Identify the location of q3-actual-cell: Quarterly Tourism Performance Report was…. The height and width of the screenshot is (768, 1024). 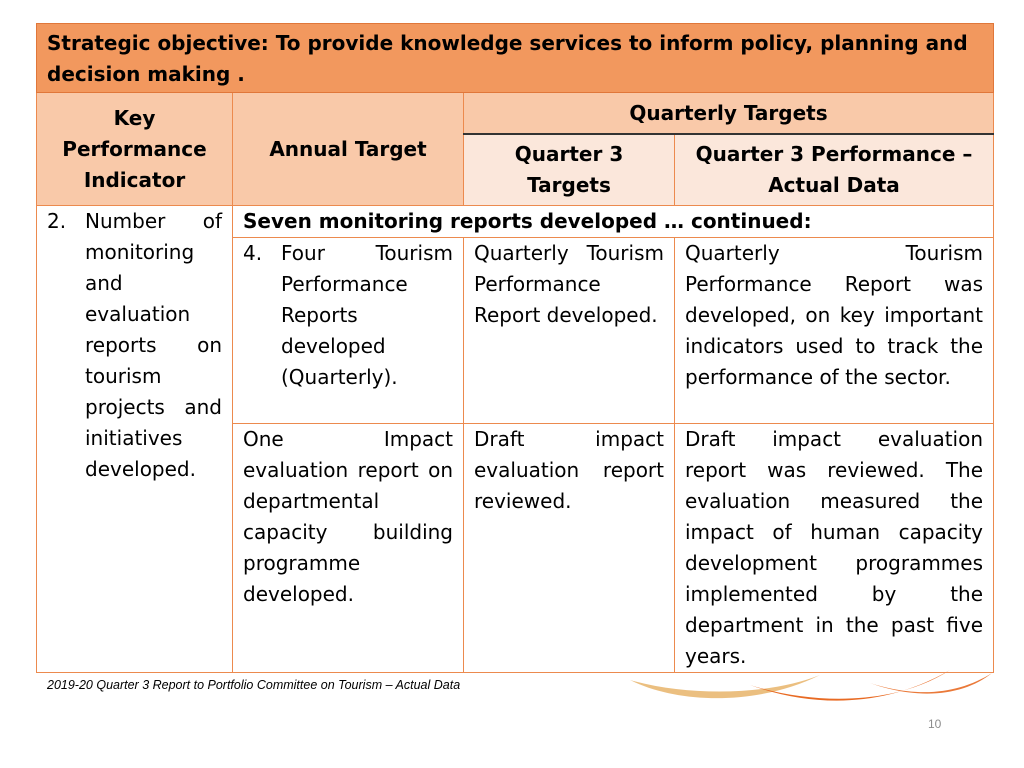
(834, 330).